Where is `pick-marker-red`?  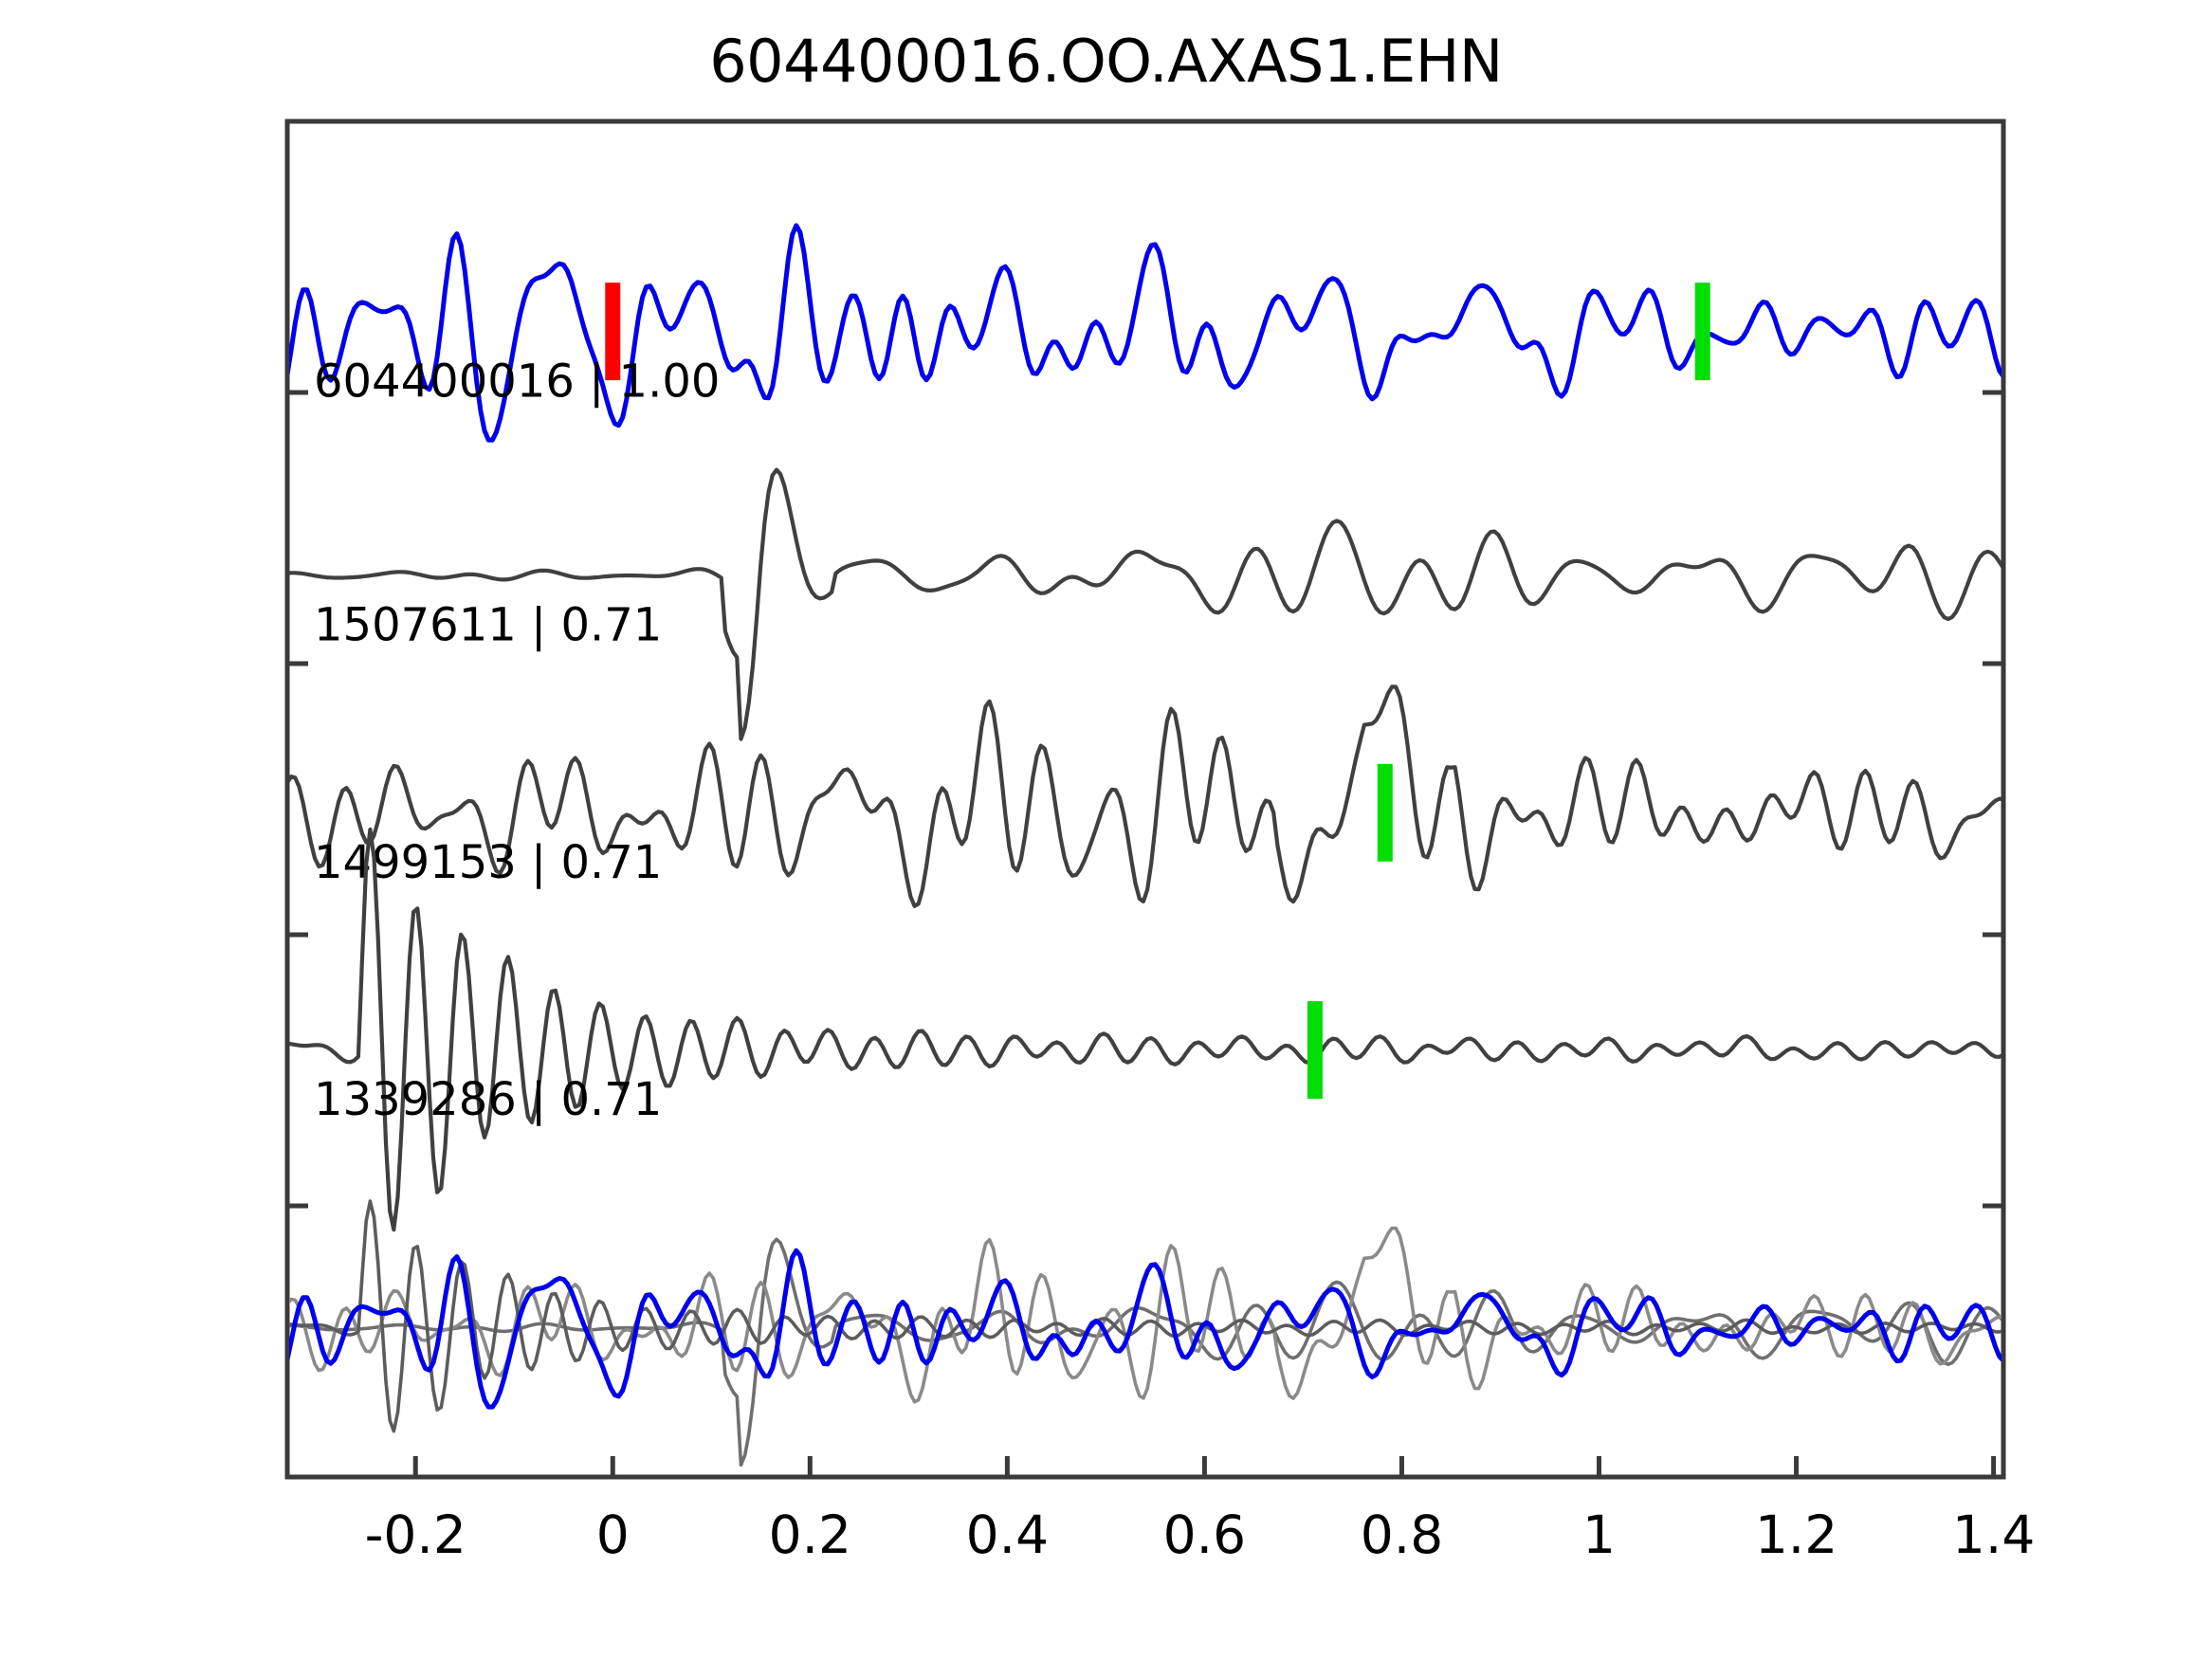
pick-marker-red is located at coordinates (613, 332).